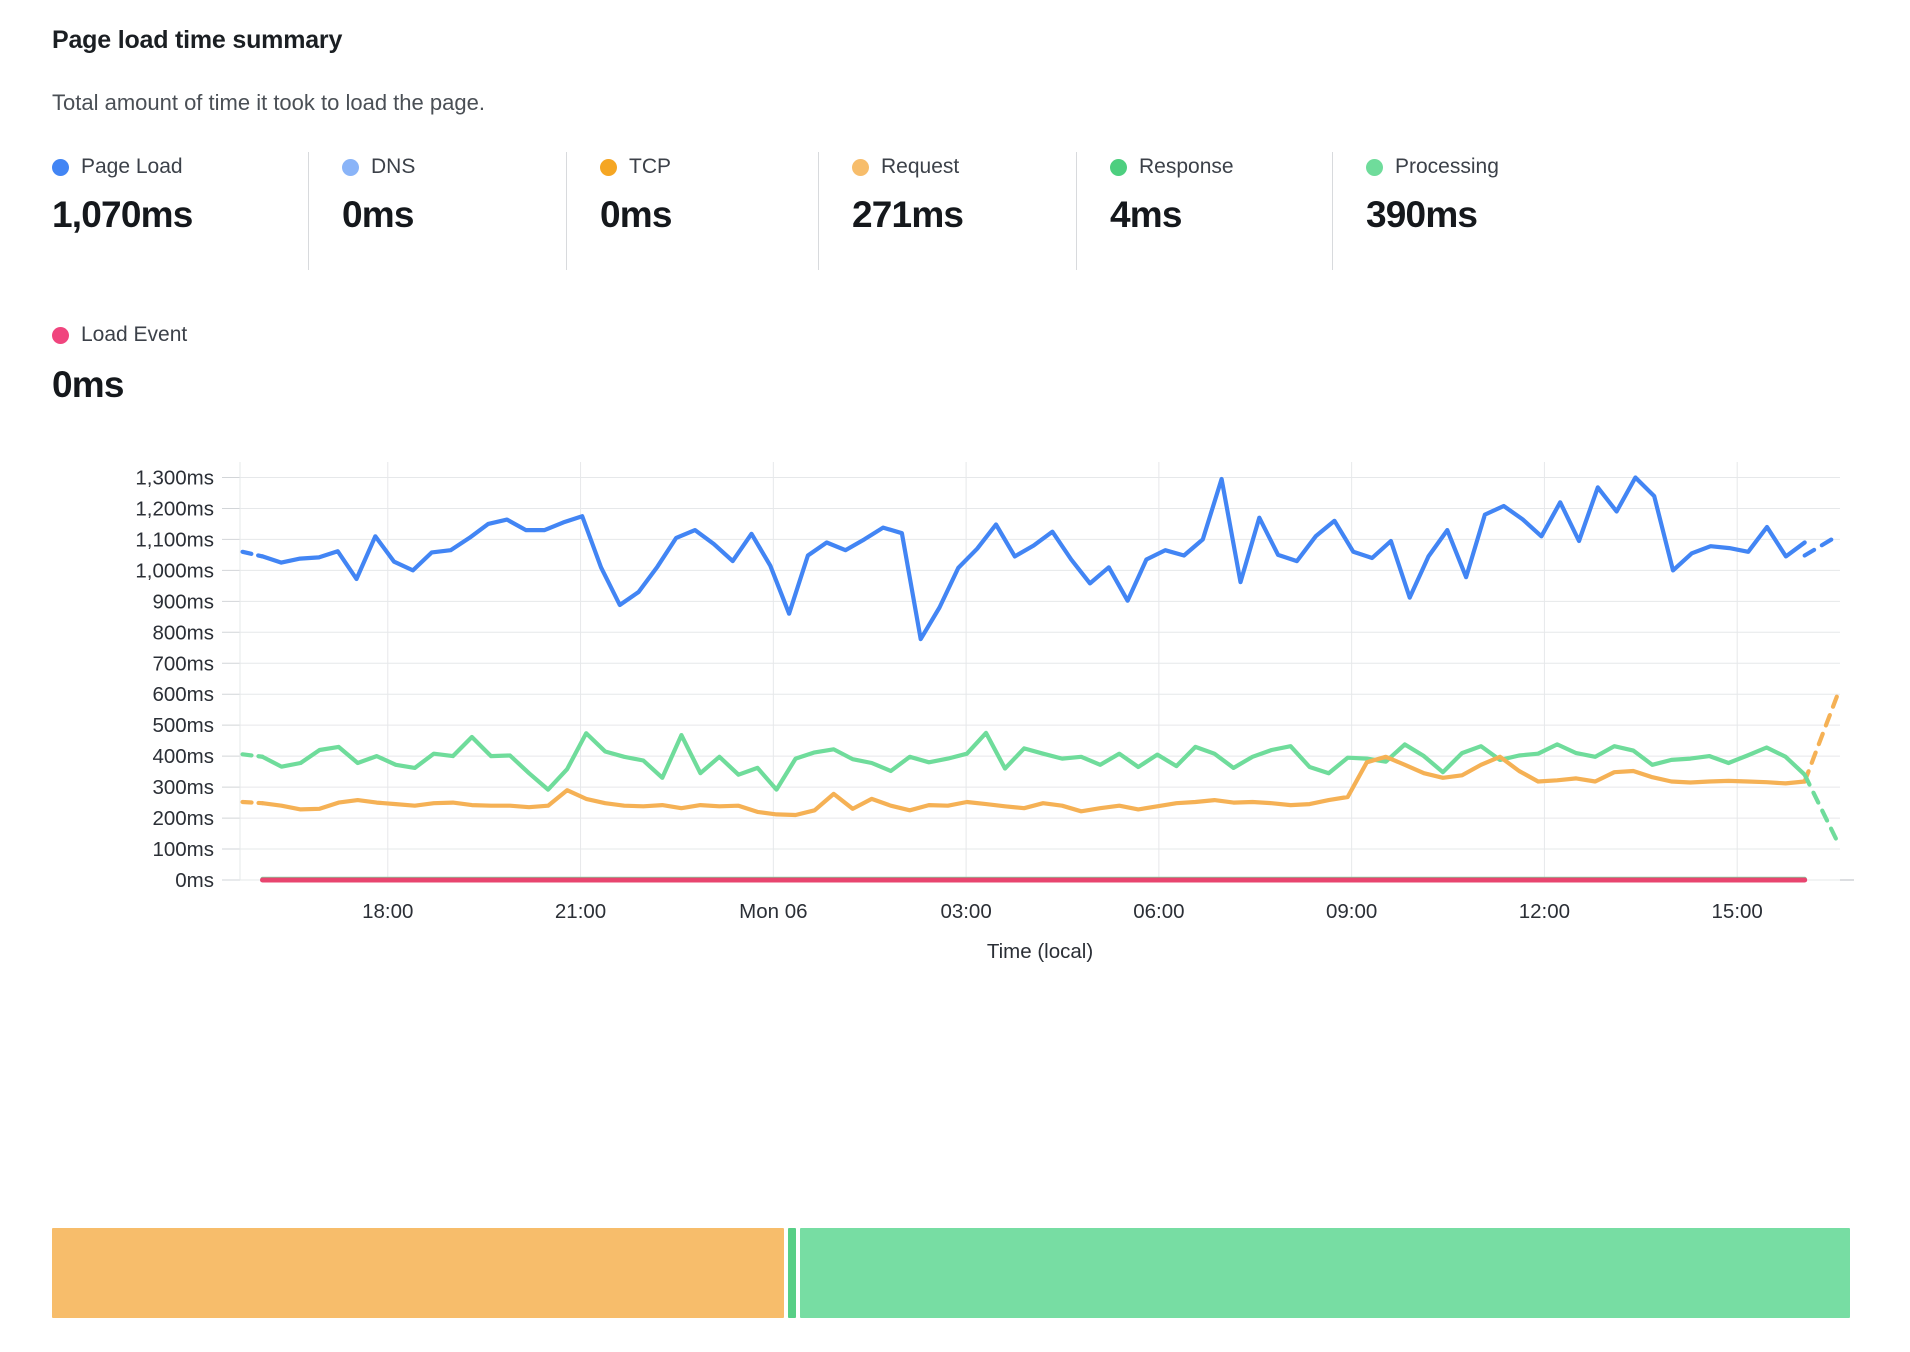 The width and height of the screenshot is (1910, 1352). I want to click on metric-header: Load Event, so click(119, 335).